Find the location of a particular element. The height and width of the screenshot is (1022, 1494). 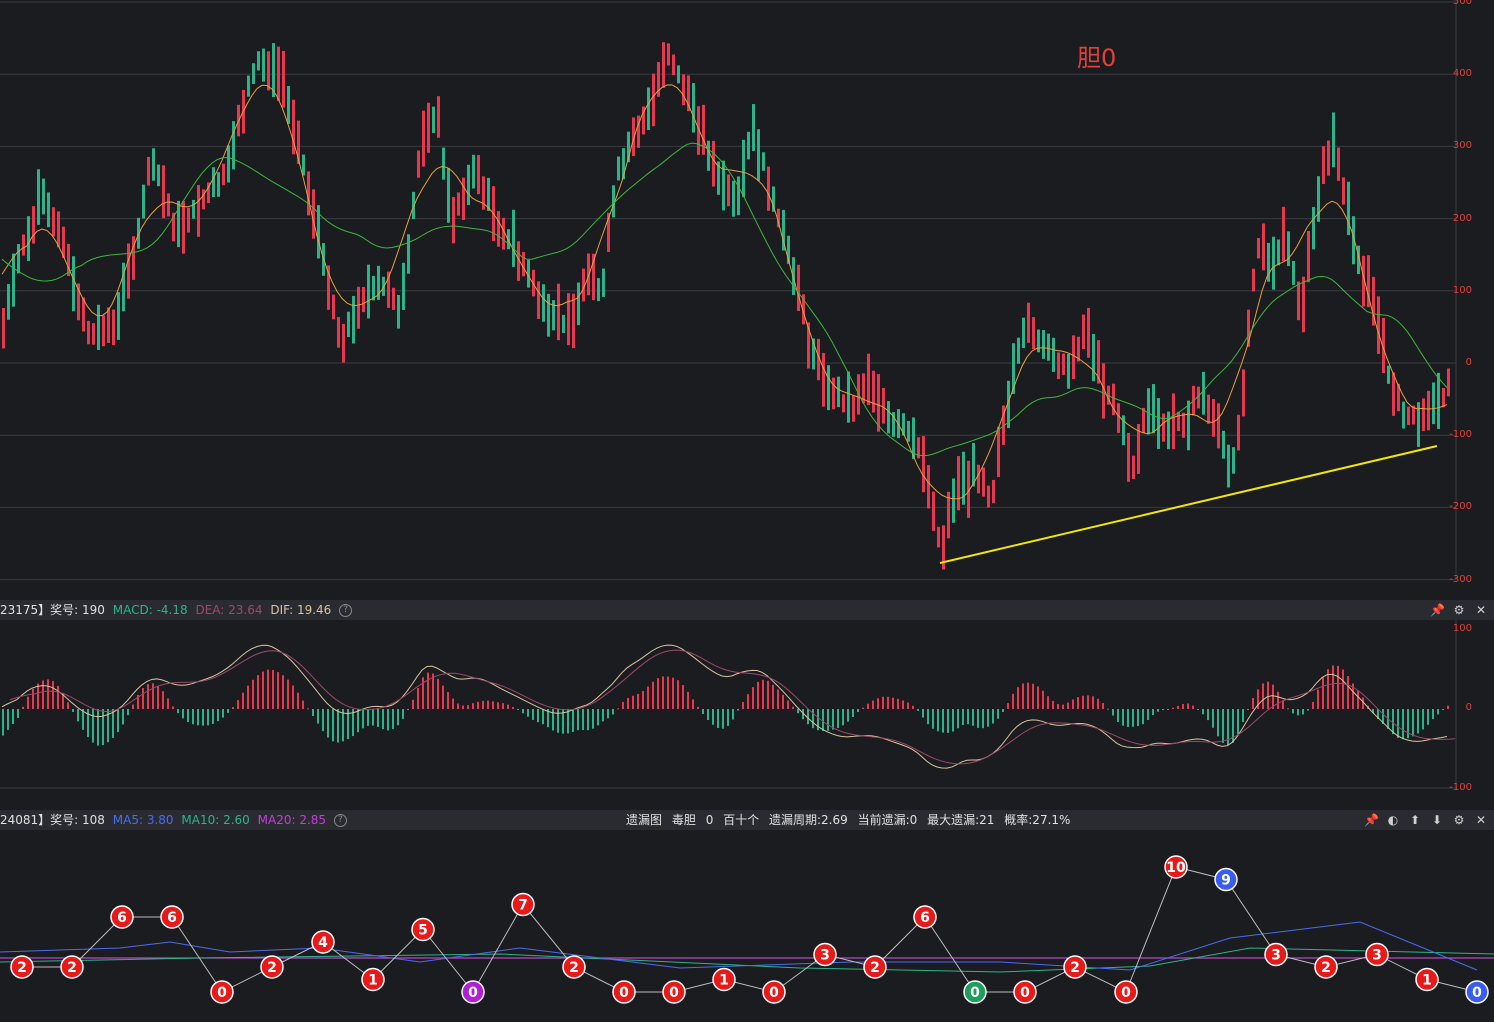

miss-node: 7 is located at coordinates (523, 904).